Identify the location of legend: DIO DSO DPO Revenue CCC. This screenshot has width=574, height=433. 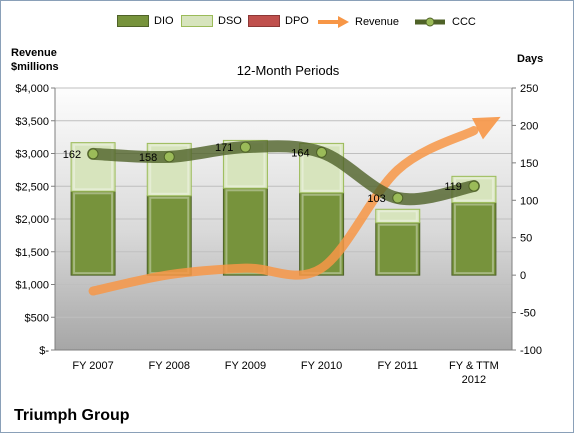
(287, 21).